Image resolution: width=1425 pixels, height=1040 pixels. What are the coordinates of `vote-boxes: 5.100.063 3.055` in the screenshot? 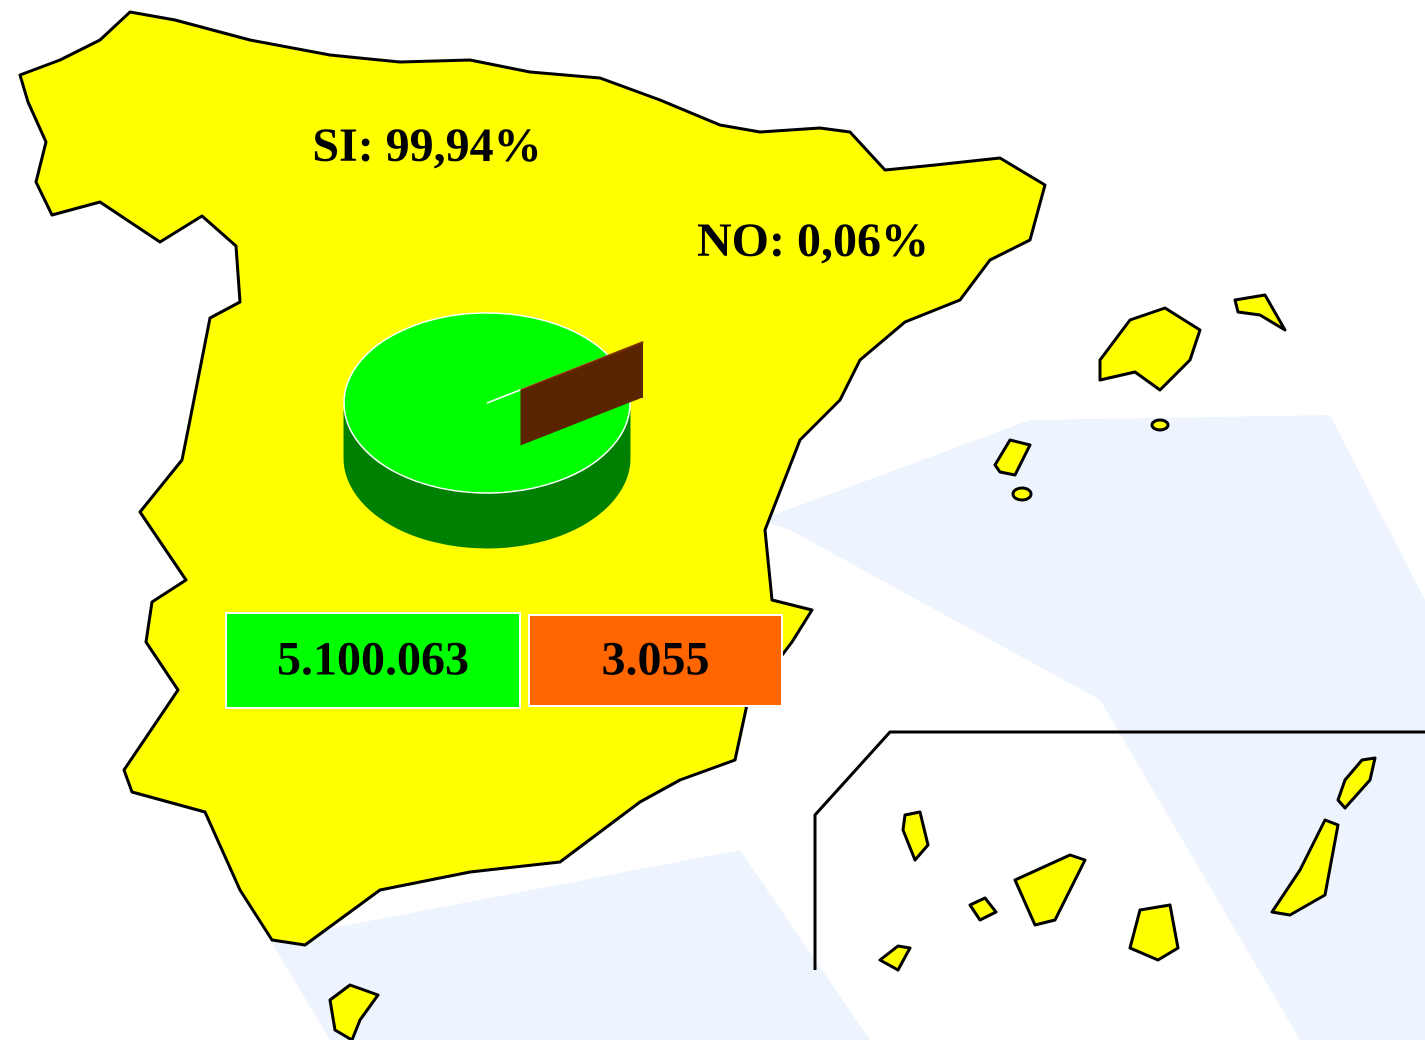 It's located at (504, 660).